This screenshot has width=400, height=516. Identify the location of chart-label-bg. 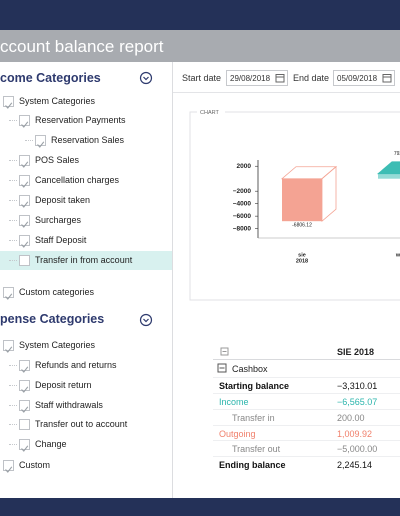
(211, 112).